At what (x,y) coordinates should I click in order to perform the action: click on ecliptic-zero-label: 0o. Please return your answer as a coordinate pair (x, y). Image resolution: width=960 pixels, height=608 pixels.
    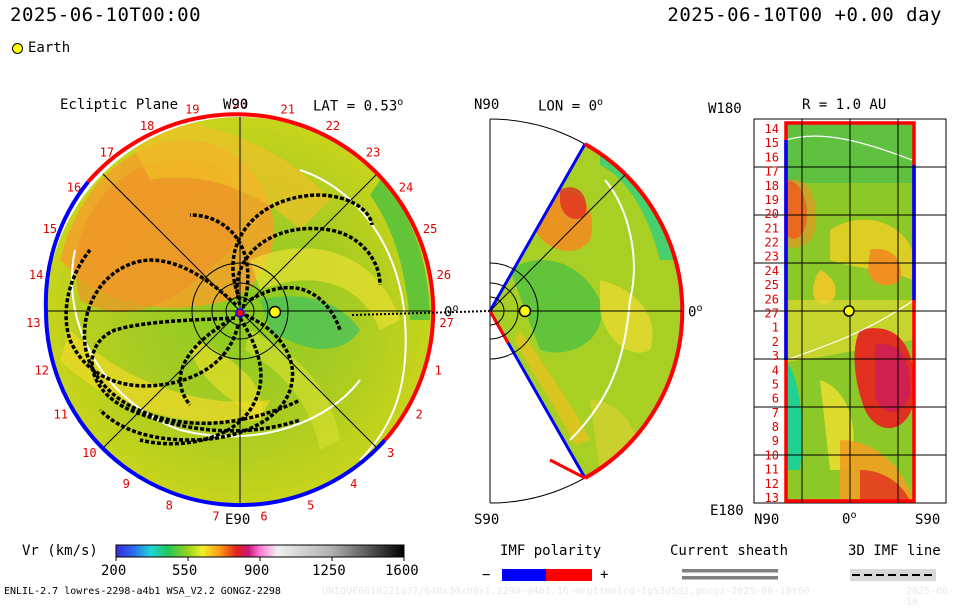
    Looking at the image, I should click on (451, 312).